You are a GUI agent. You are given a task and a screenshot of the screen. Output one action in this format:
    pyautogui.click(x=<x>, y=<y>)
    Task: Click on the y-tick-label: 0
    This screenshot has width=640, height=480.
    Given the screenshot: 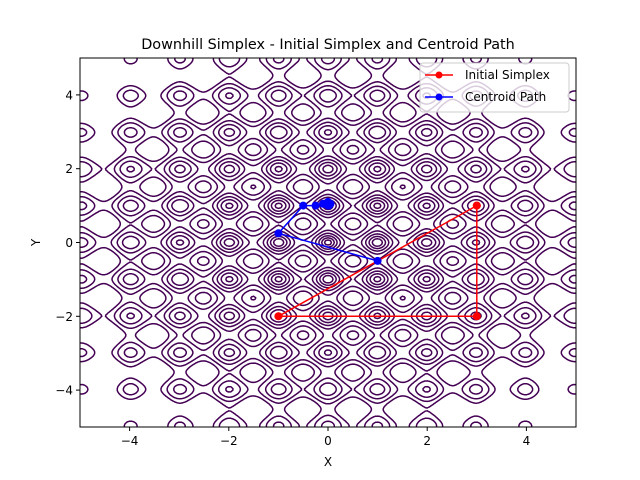 What is the action you would take?
    pyautogui.click(x=69, y=243)
    